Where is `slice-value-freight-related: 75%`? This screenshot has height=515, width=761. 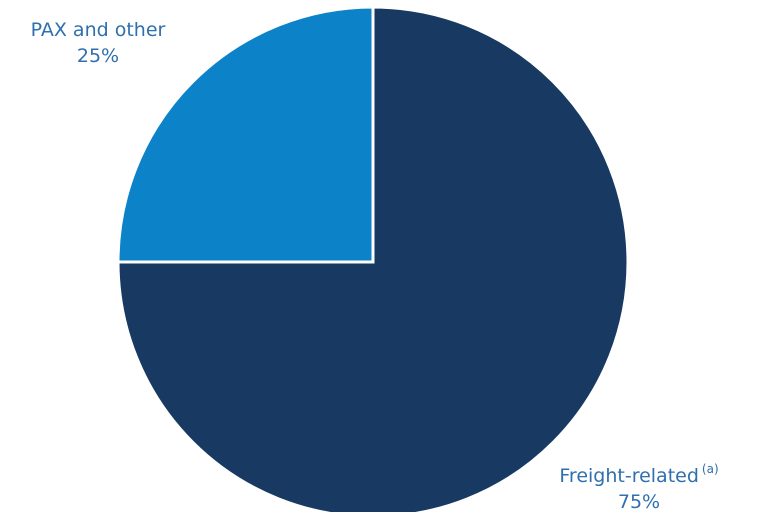 slice-value-freight-related: 75% is located at coordinates (639, 502).